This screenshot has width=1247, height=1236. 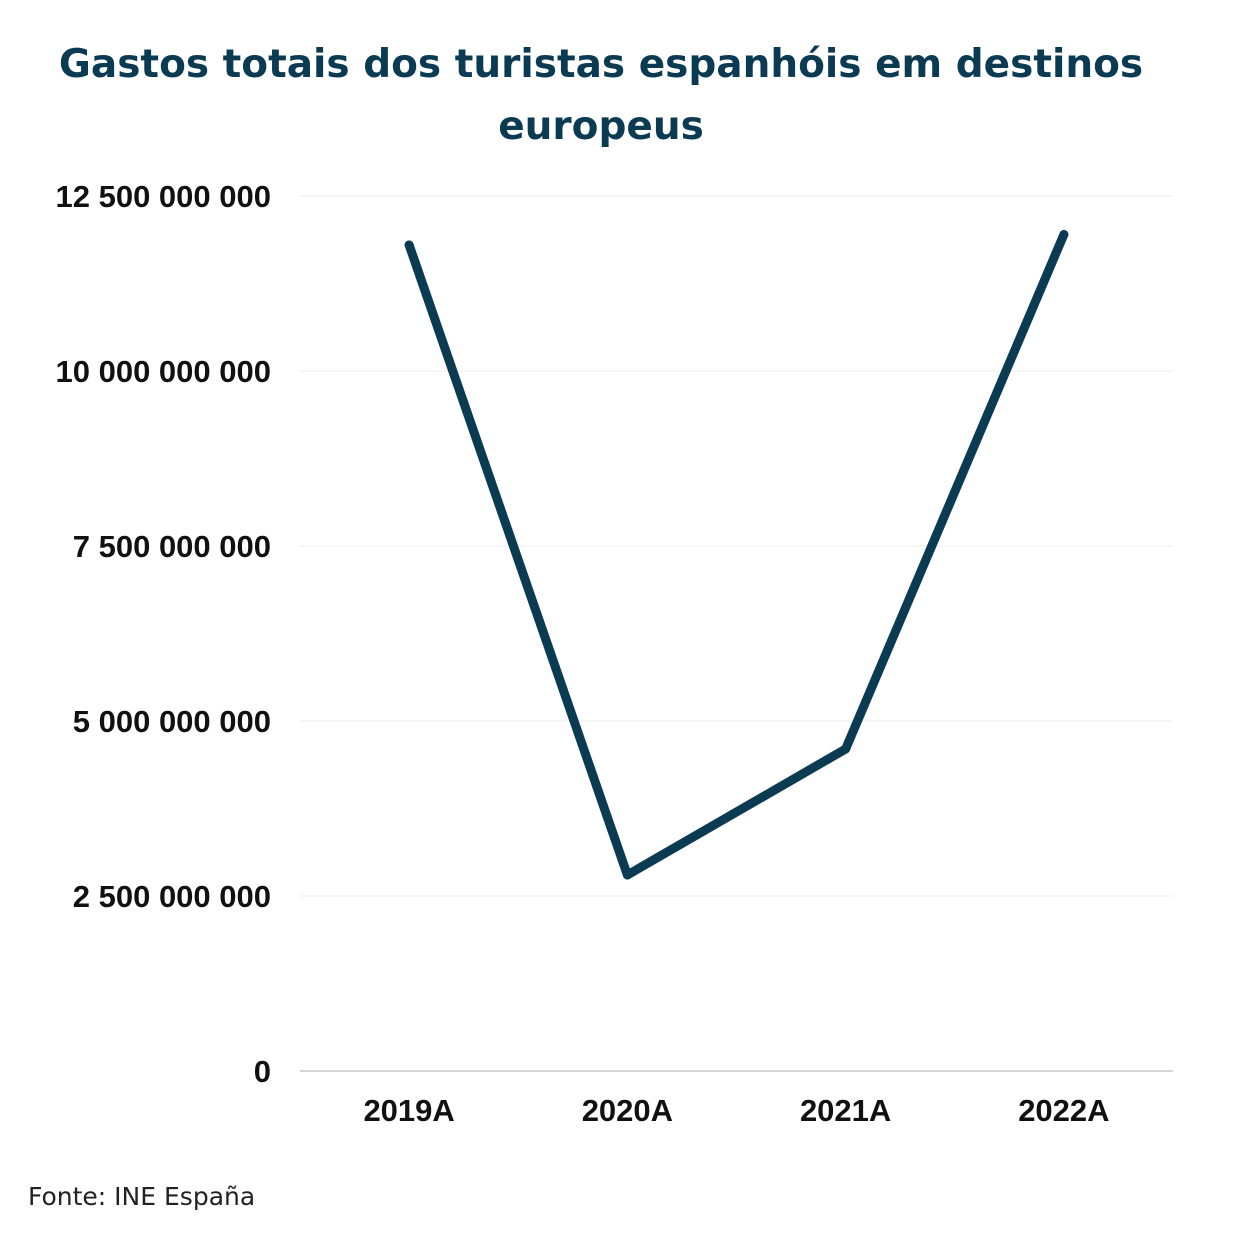 What do you see at coordinates (172, 546) in the screenshot?
I see `y-tick-label: 7 500 000 000` at bounding box center [172, 546].